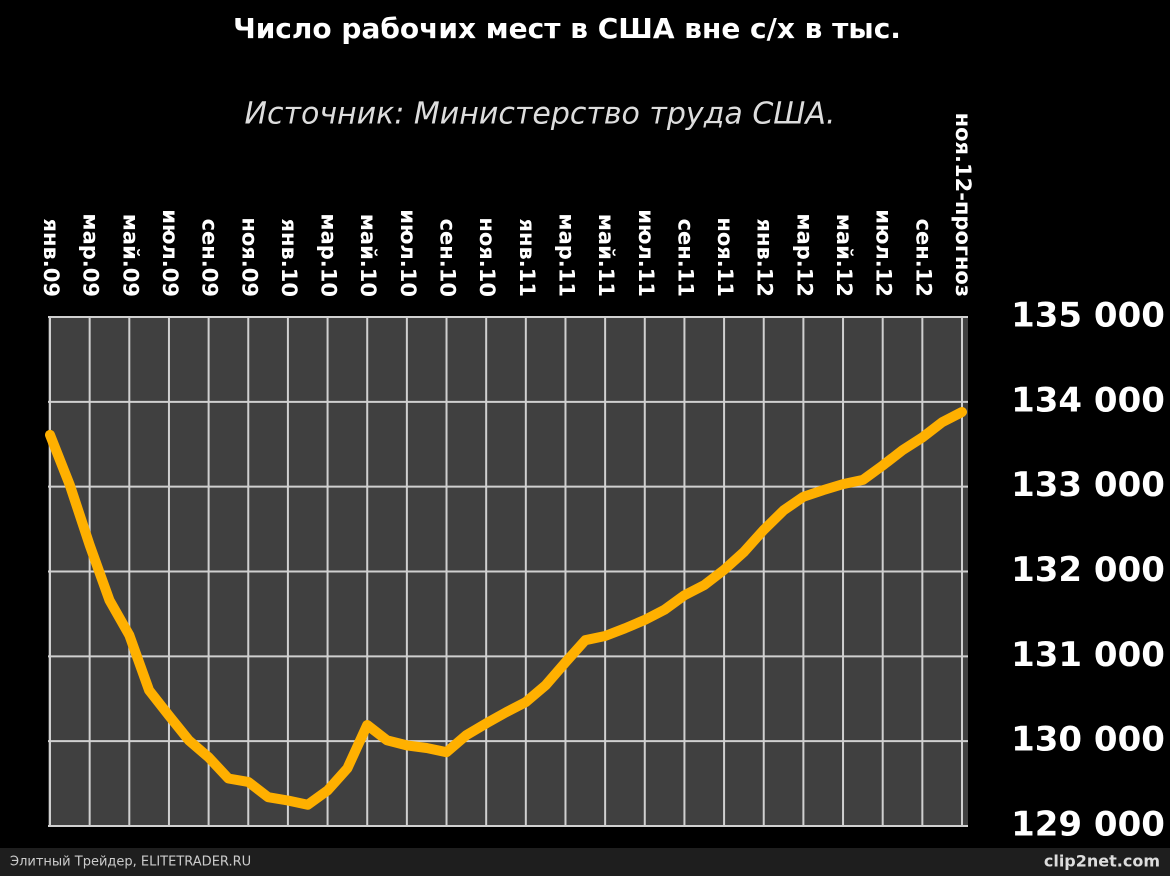 This screenshot has height=876, width=1170. What do you see at coordinates (585, 862) in the screenshot?
I see `footer-bar` at bounding box center [585, 862].